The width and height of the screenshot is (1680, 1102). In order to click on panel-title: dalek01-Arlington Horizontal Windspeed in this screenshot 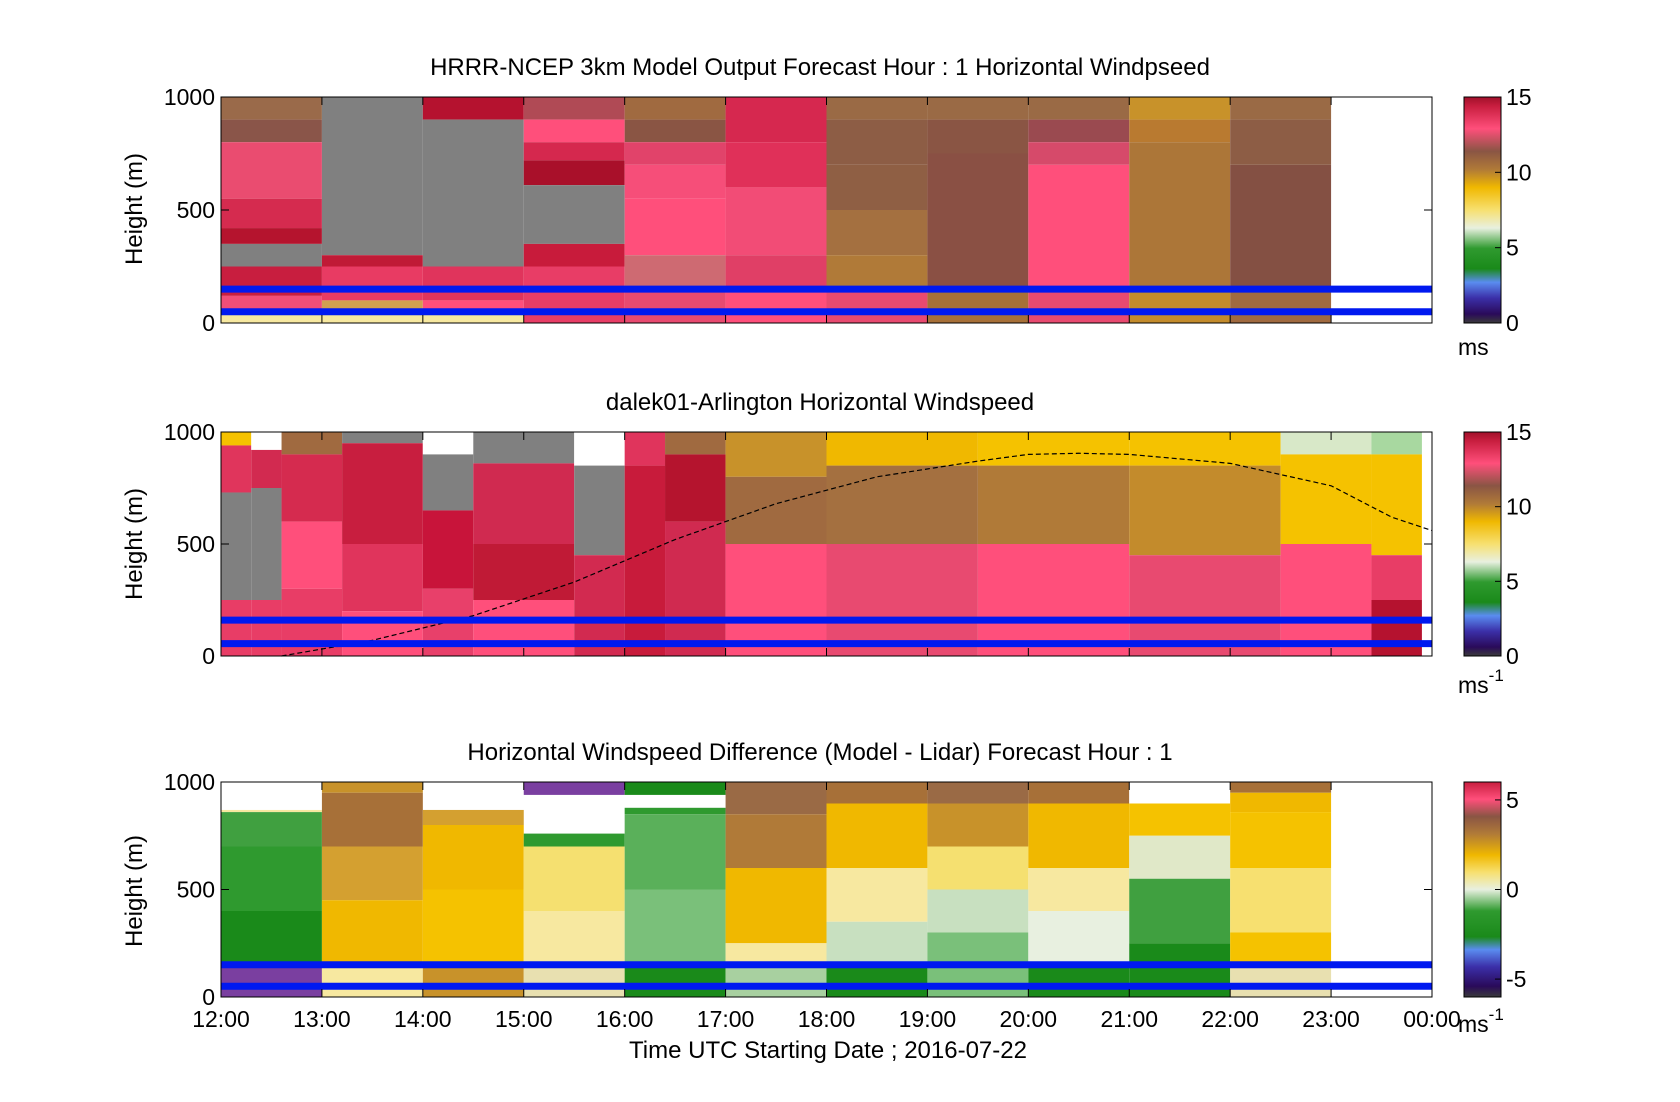, I will do `click(820, 402)`.